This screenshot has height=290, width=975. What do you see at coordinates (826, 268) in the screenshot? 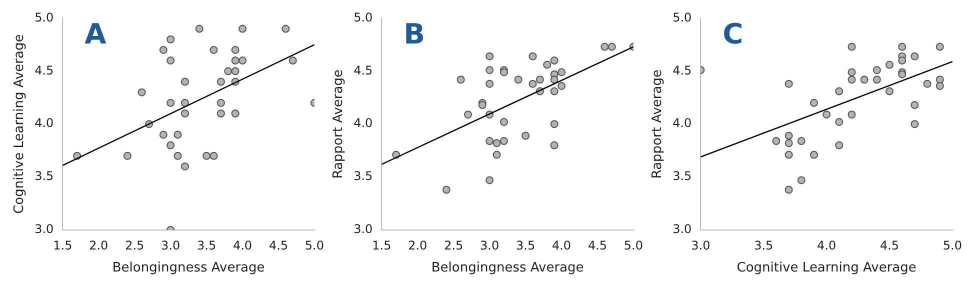
I see `x-axis-title: Cognitive Learning Average` at bounding box center [826, 268].